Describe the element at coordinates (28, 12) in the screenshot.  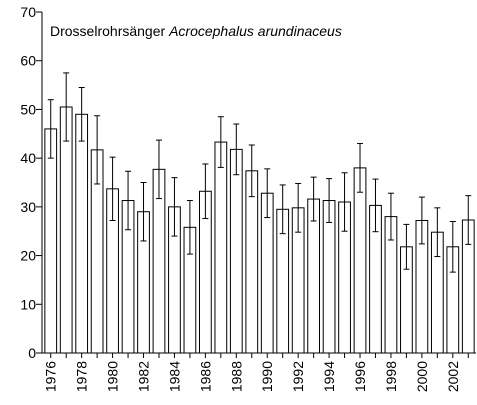
I see `y-tick-label: 70` at that location.